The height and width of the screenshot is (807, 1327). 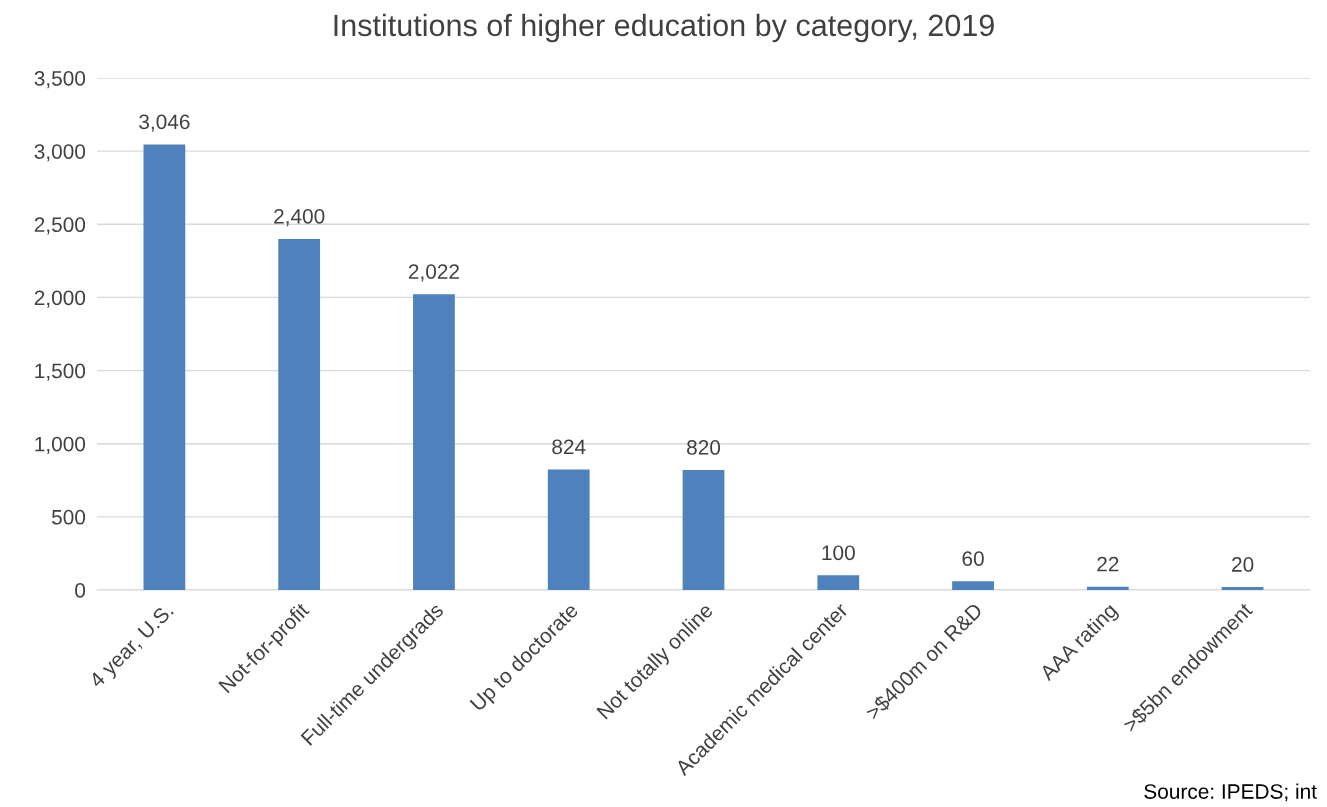 I want to click on y-tick-label: 2,000, so click(x=60, y=299).